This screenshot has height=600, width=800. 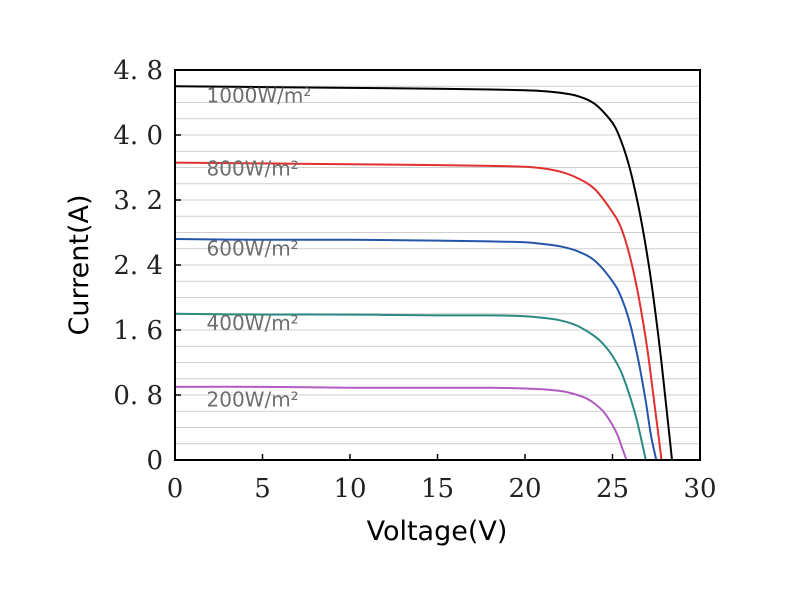 I want to click on x-tick-label: 15, so click(x=437, y=489).